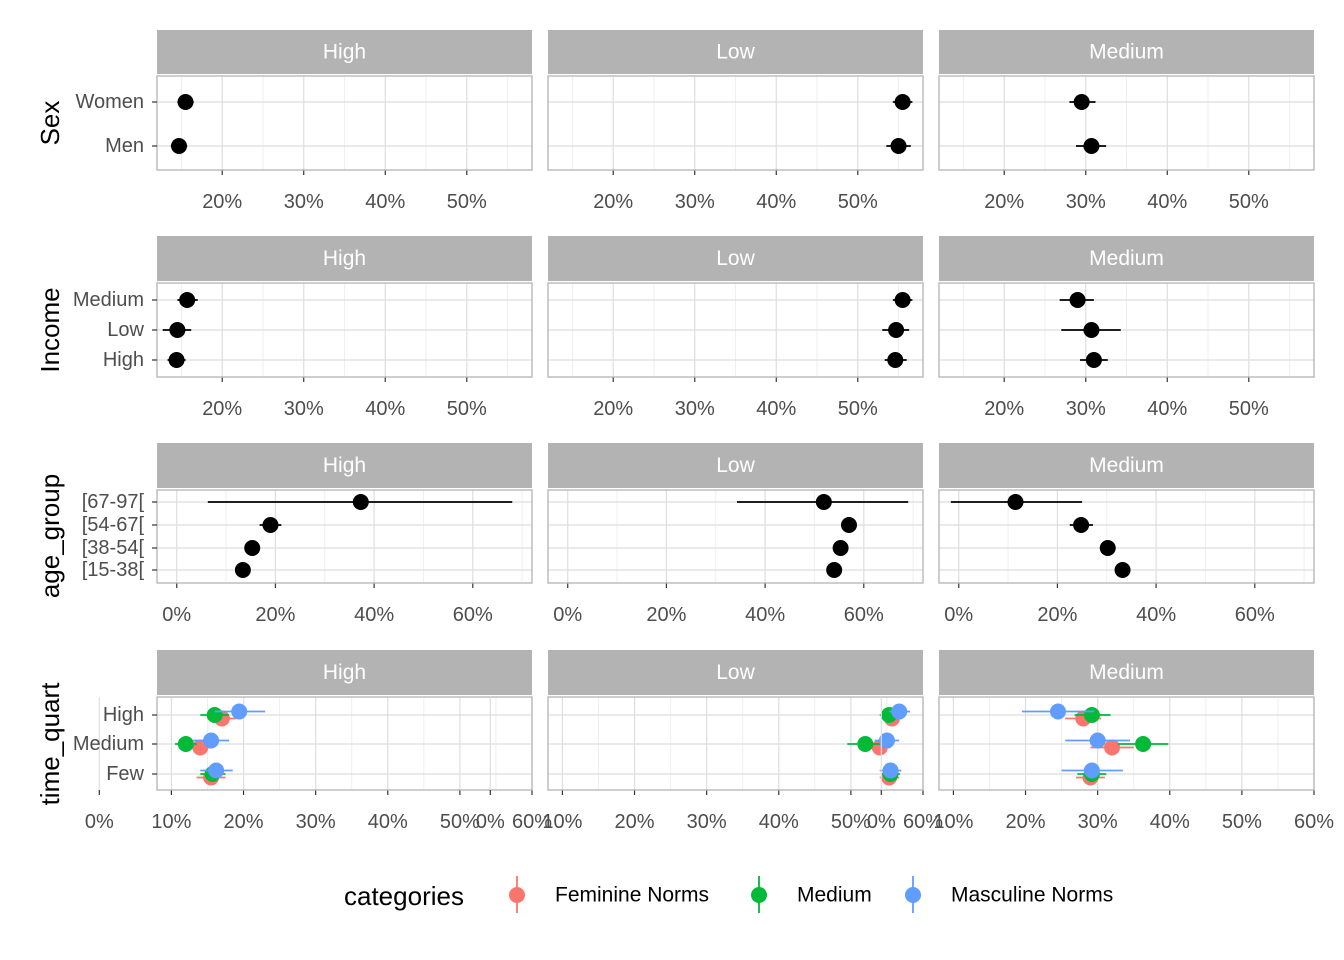  What do you see at coordinates (109, 102) in the screenshot?
I see `y-tick-label: Women` at bounding box center [109, 102].